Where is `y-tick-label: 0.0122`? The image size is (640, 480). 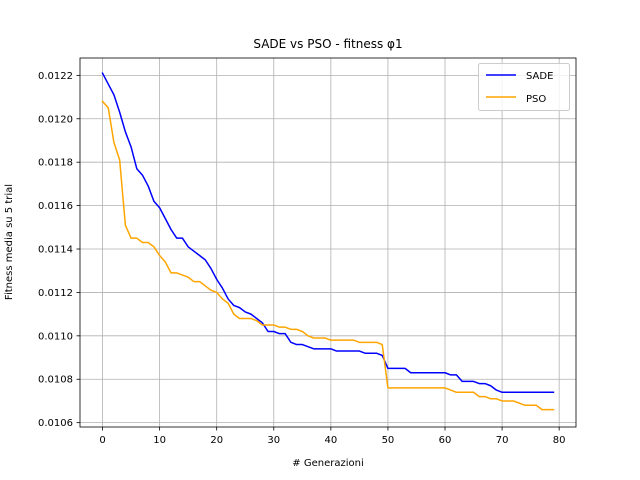 y-tick-label: 0.0122 is located at coordinates (55, 76).